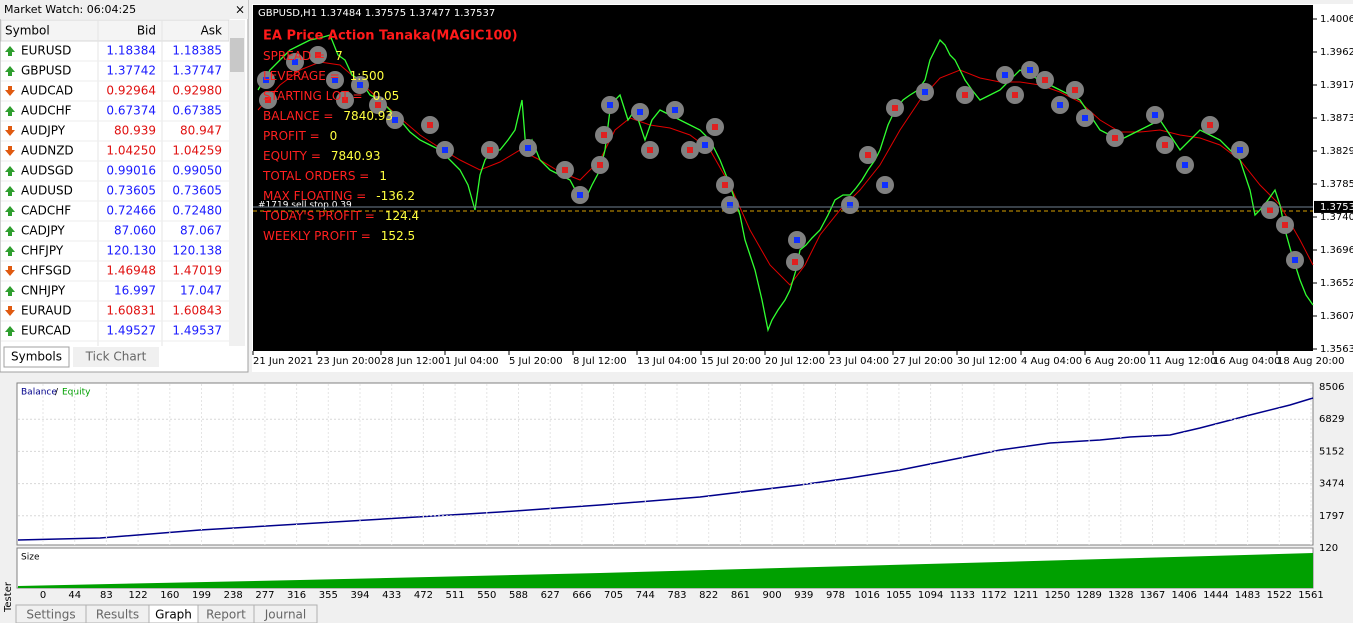 The width and height of the screenshot is (1353, 623). What do you see at coordinates (472, 361) in the screenshot?
I see `time-label: 1 Jul 04:00` at bounding box center [472, 361].